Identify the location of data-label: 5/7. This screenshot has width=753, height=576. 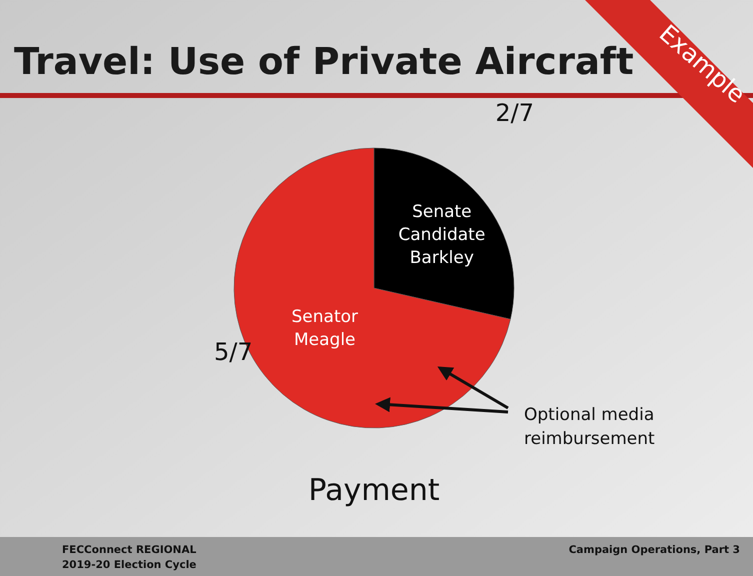
(233, 352).